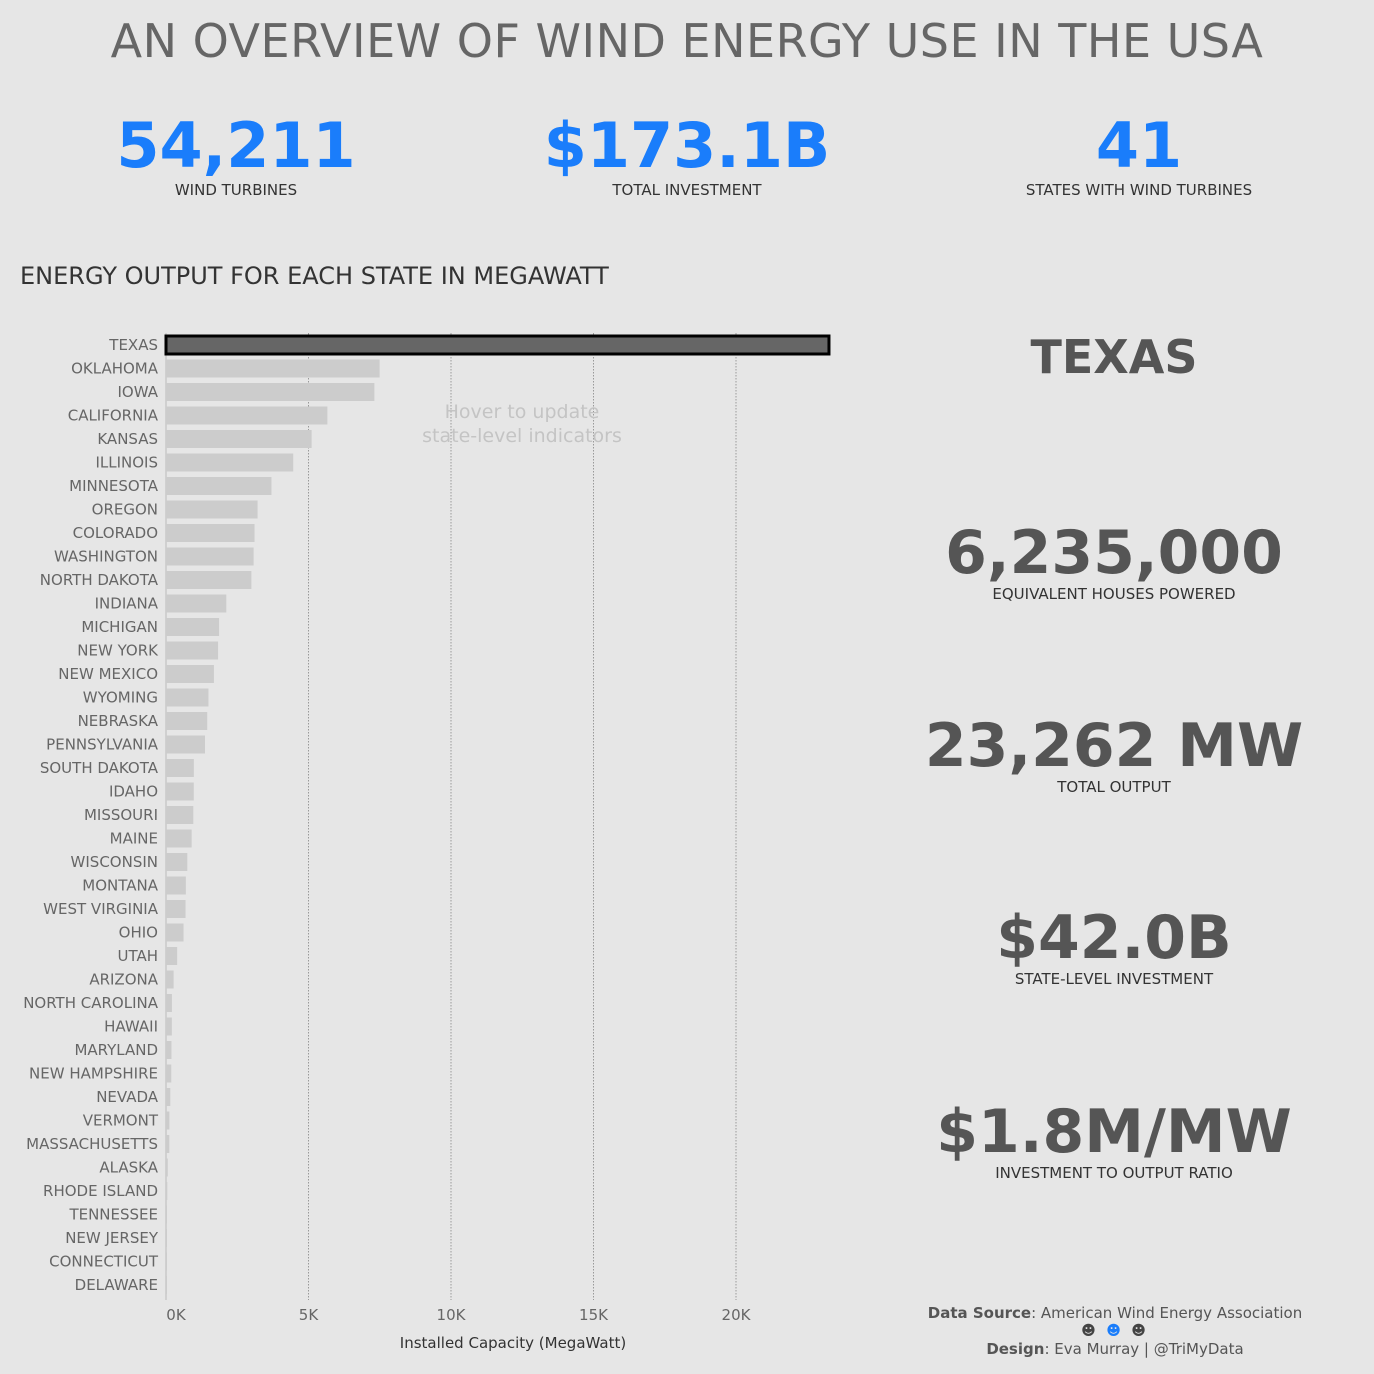 The height and width of the screenshot is (1374, 1374). Describe the element at coordinates (180, 768) in the screenshot. I see `bar-south-dakota` at that location.